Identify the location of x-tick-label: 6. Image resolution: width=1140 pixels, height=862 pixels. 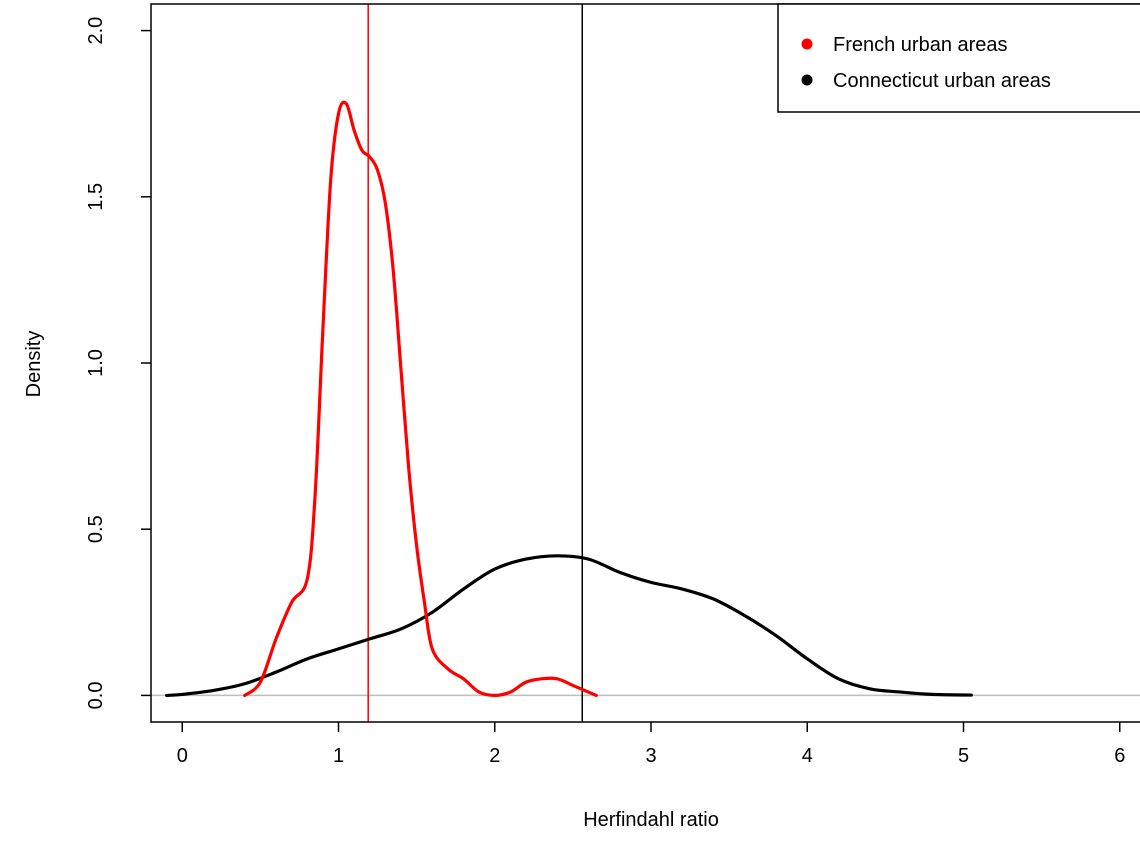
(1119, 756).